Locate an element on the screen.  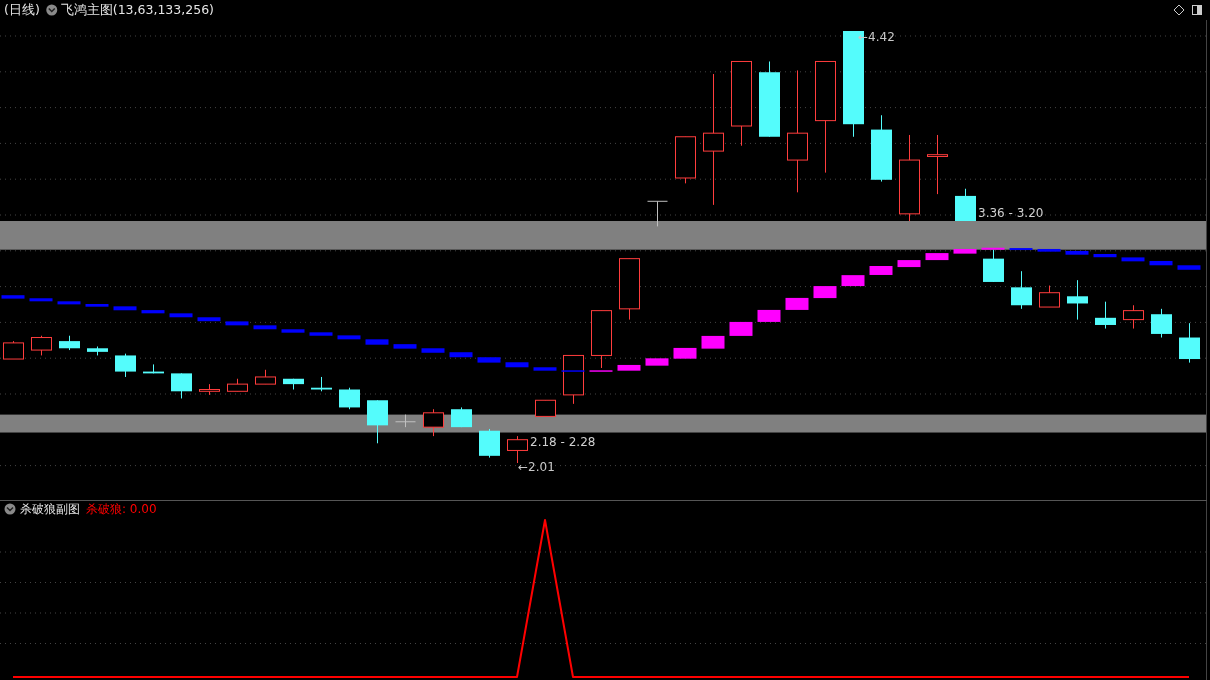
chart-subtitle: 飞鸿主图(13,63,133,256) is located at coordinates (137, 9).